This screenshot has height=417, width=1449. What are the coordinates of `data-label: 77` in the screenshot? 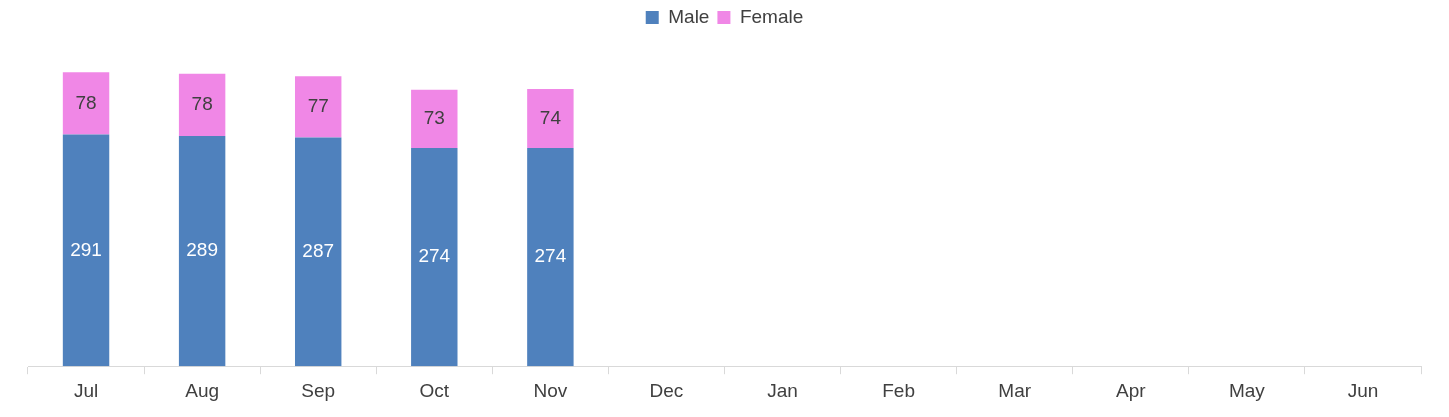 It's located at (318, 106).